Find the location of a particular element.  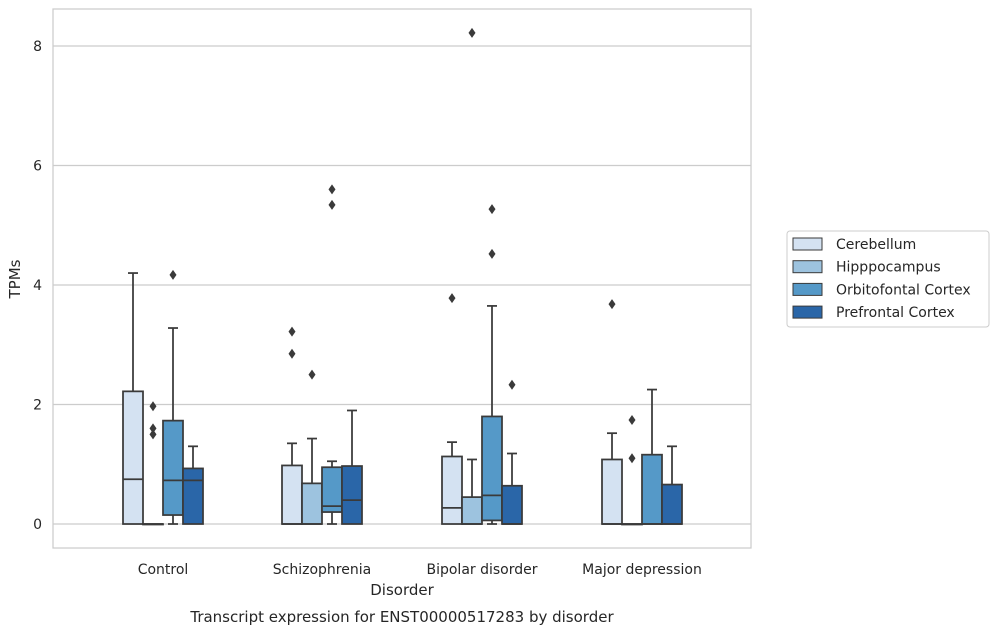

y-tick-label: 2 is located at coordinates (37, 406).